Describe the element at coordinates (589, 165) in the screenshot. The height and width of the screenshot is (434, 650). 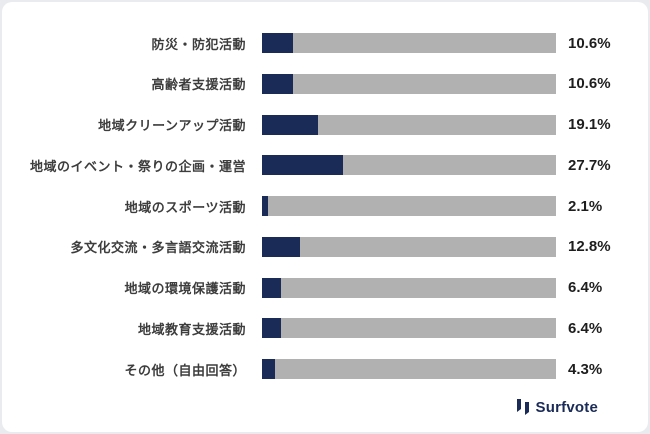
I see `bar-value-label: 27.7%` at that location.